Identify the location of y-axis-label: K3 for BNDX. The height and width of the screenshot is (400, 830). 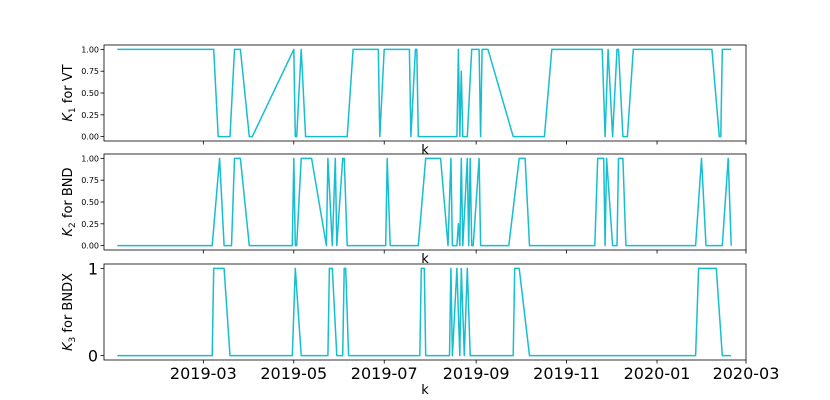
(69, 312).